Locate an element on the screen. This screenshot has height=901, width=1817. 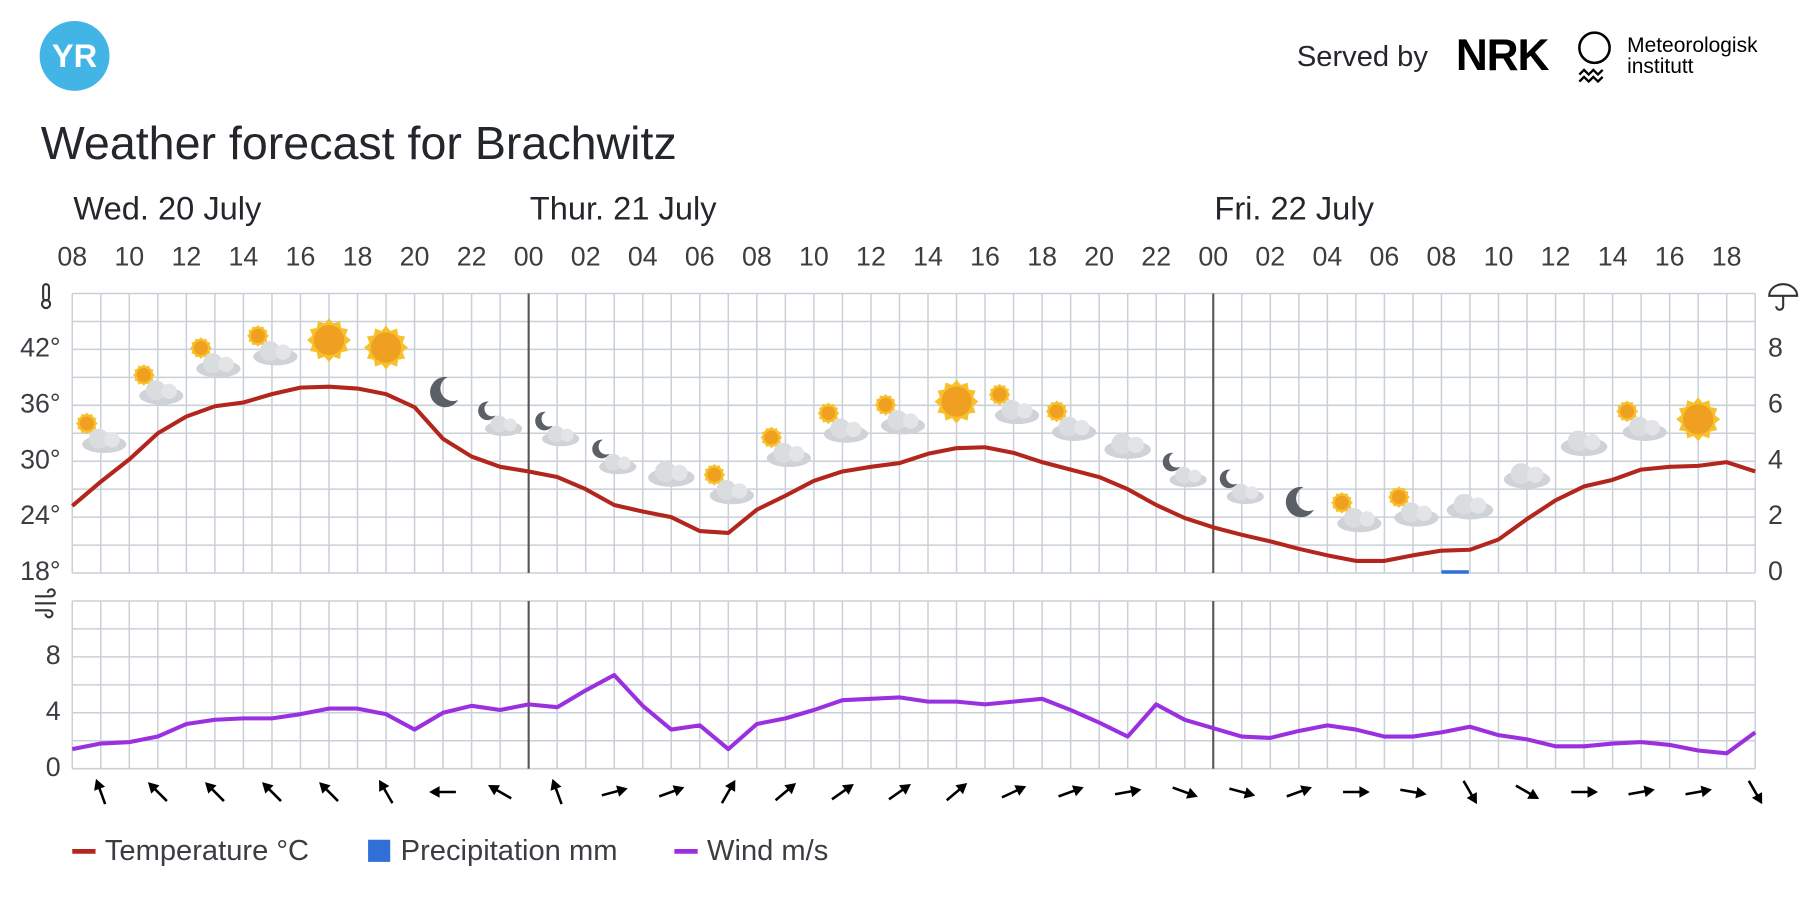
x-tick-label: 10 is located at coordinates (129, 257).